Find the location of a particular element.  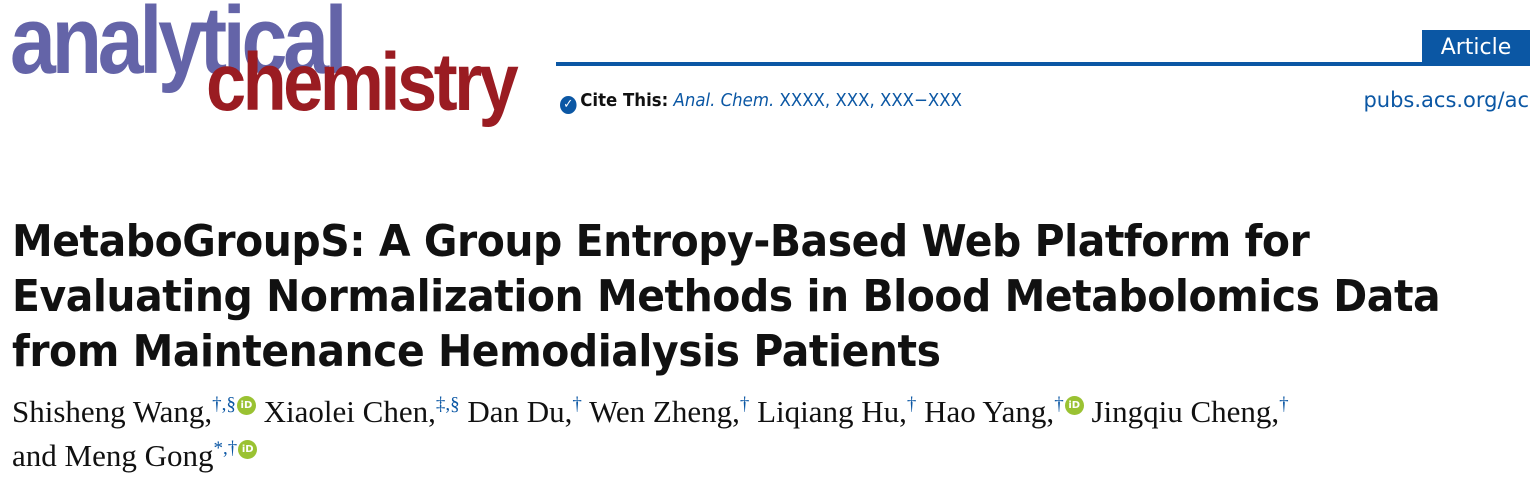

author-affiliation: ‡,§ is located at coordinates (447, 404).